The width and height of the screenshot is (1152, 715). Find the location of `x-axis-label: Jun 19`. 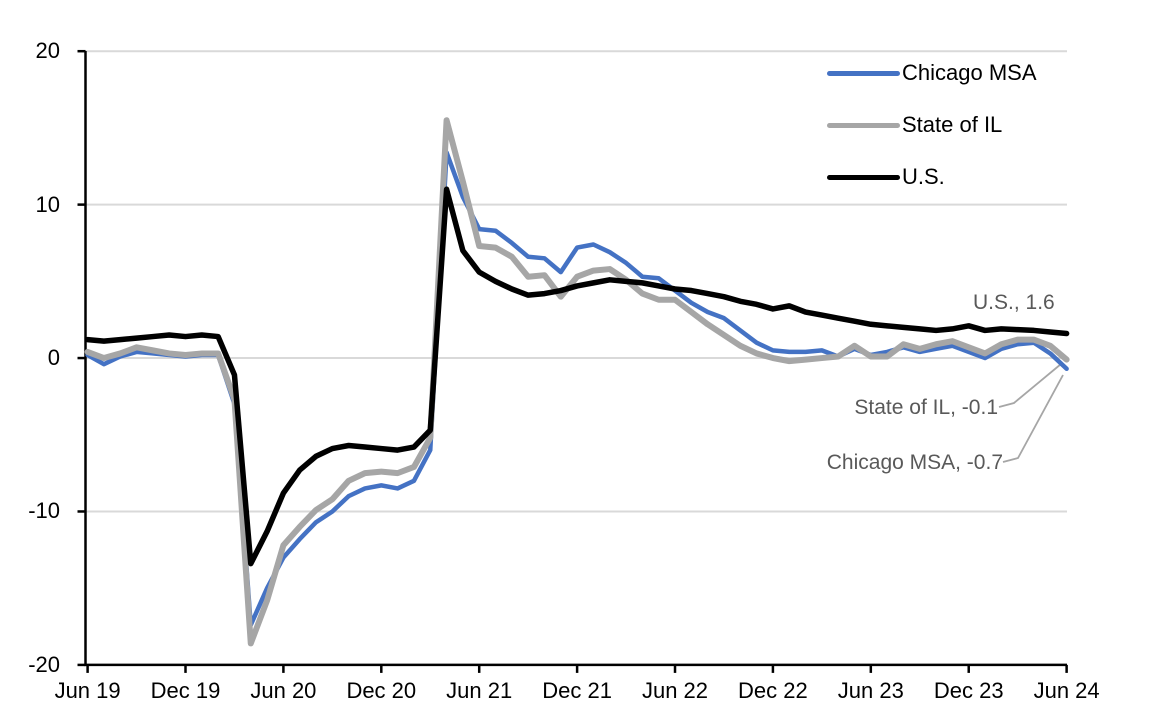

x-axis-label: Jun 19 is located at coordinates (87, 690).